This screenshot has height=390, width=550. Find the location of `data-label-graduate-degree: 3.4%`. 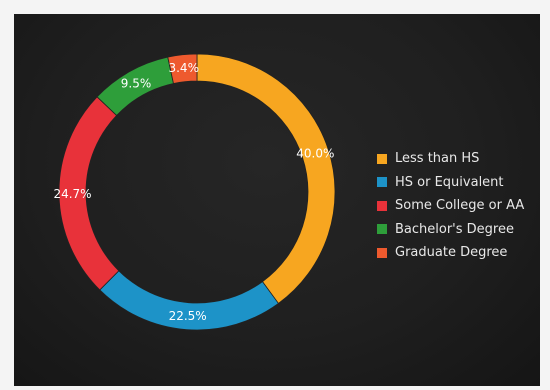

data-label-graduate-degree: 3.4% is located at coordinates (183, 68).